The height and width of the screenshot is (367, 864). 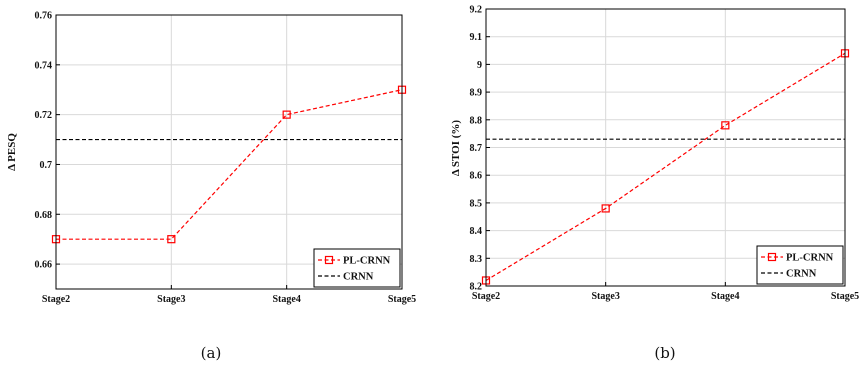 I want to click on caption-b: (b), so click(x=664, y=353).